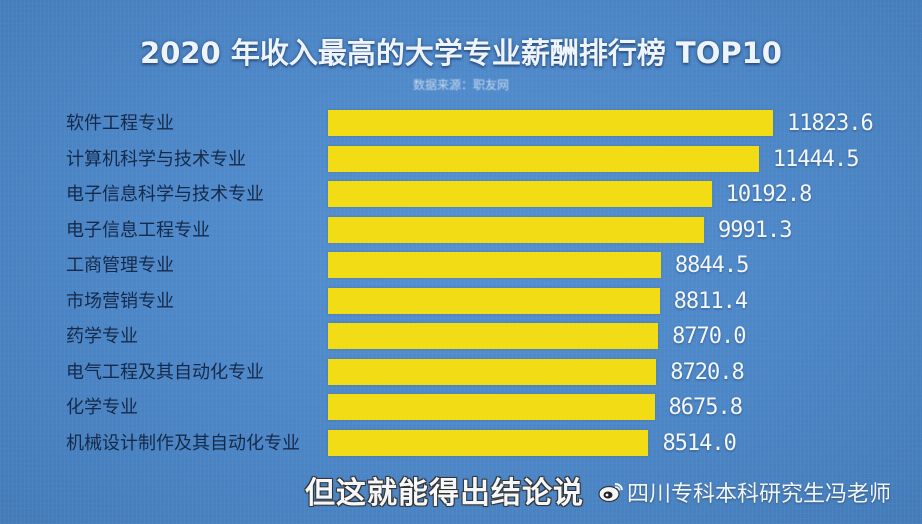 The image size is (922, 524). I want to click on value-label: 8675.8, so click(705, 407).